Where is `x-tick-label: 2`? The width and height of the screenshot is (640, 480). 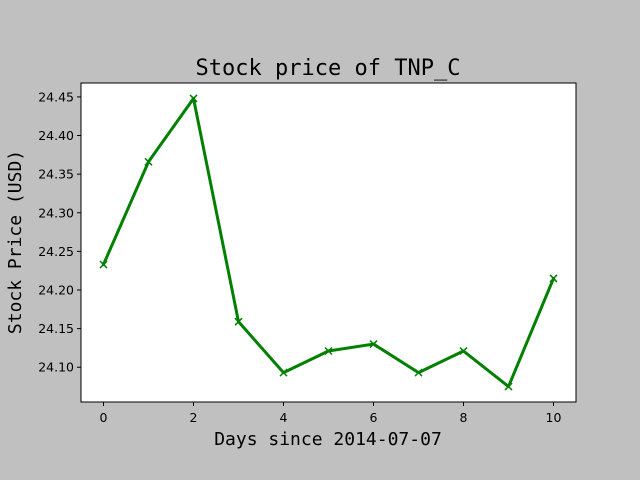 x-tick-label: 2 is located at coordinates (194, 417).